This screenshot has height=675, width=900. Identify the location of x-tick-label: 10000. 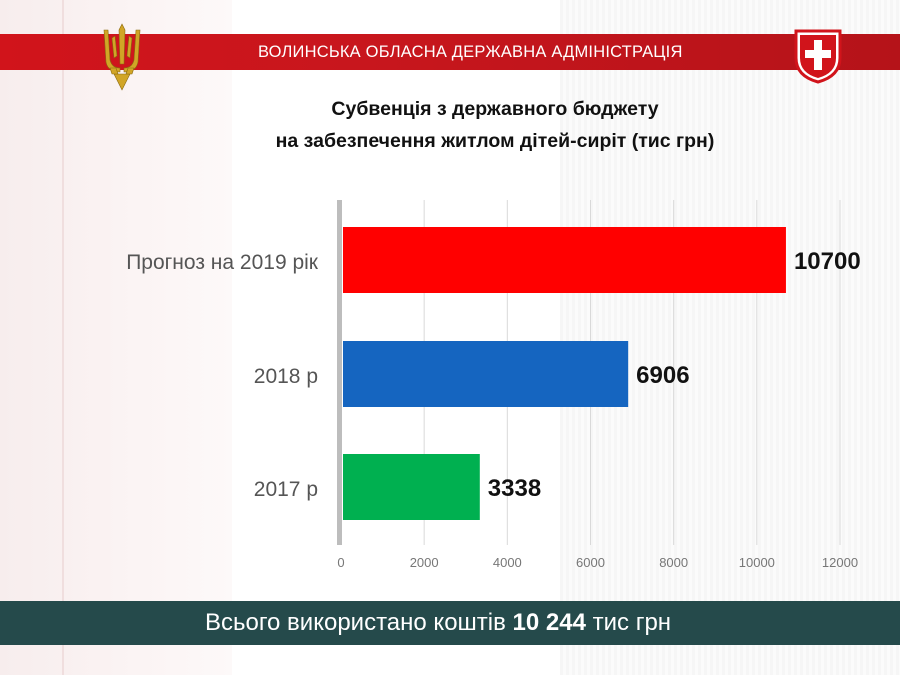
(757, 562).